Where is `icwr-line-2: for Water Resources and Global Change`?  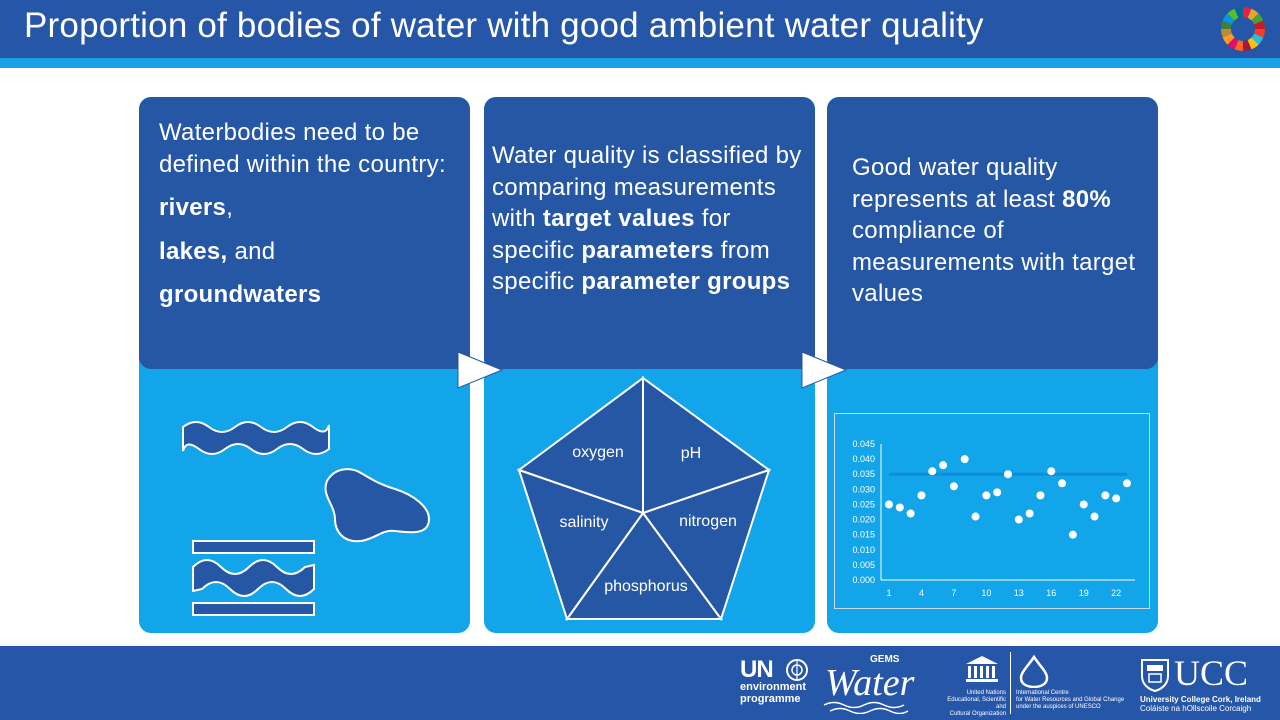 icwr-line-2: for Water Resources and Global Change is located at coordinates (1070, 700).